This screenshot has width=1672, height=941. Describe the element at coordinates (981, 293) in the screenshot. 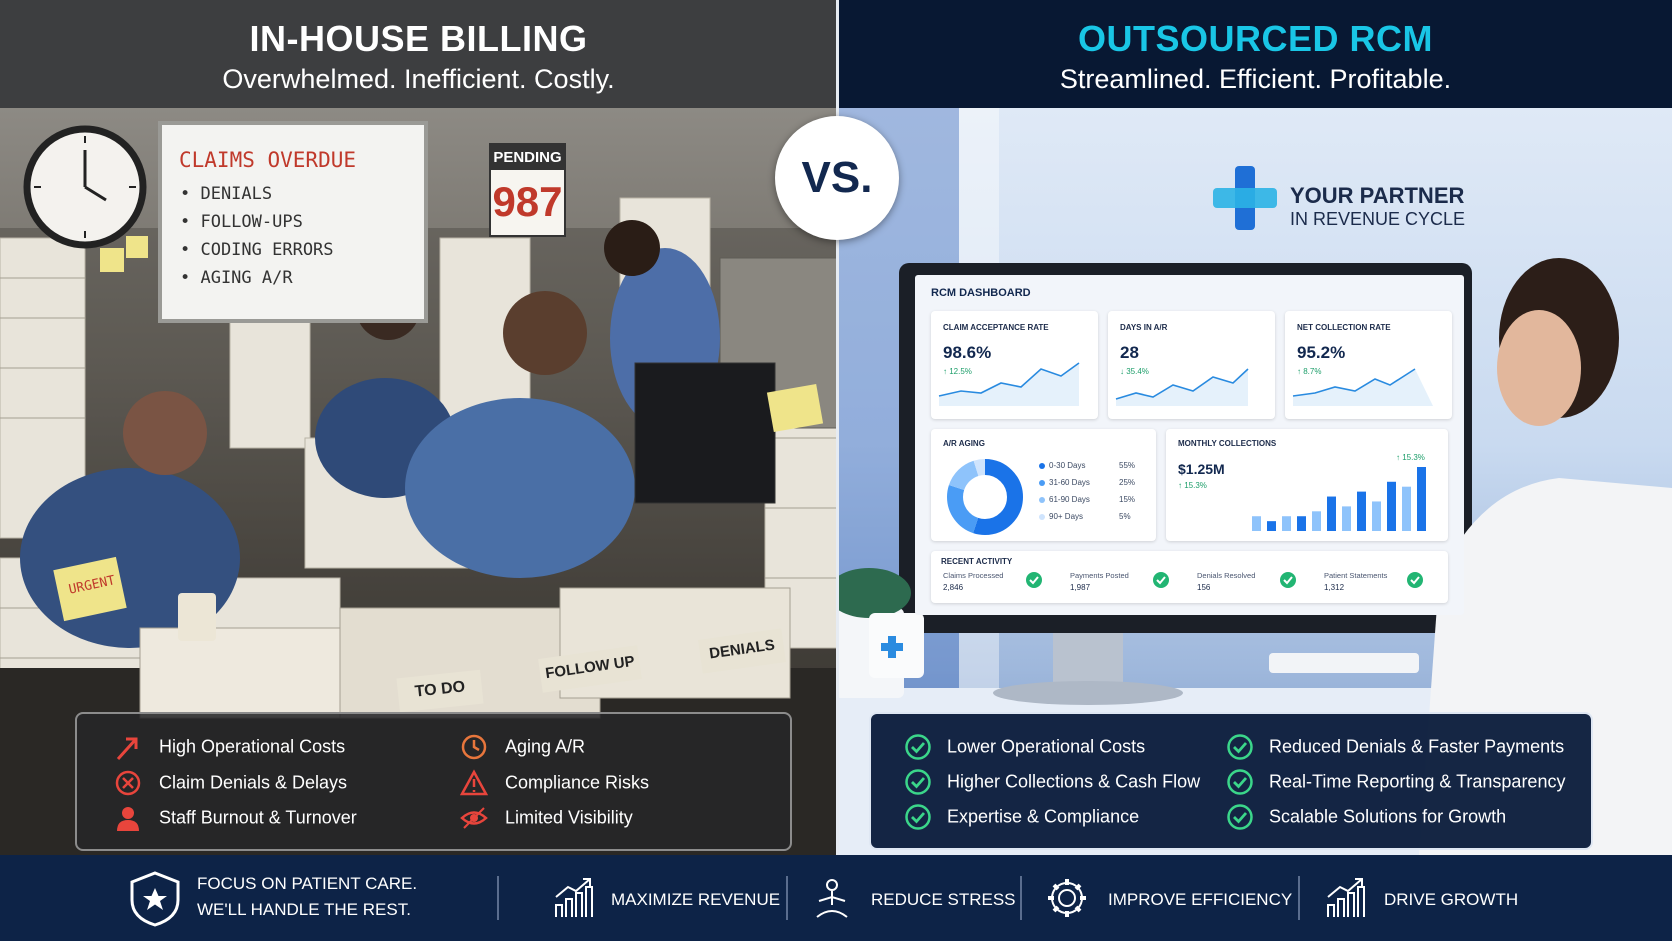

I see `dashboard-title: RCM DASHBOARD` at that location.